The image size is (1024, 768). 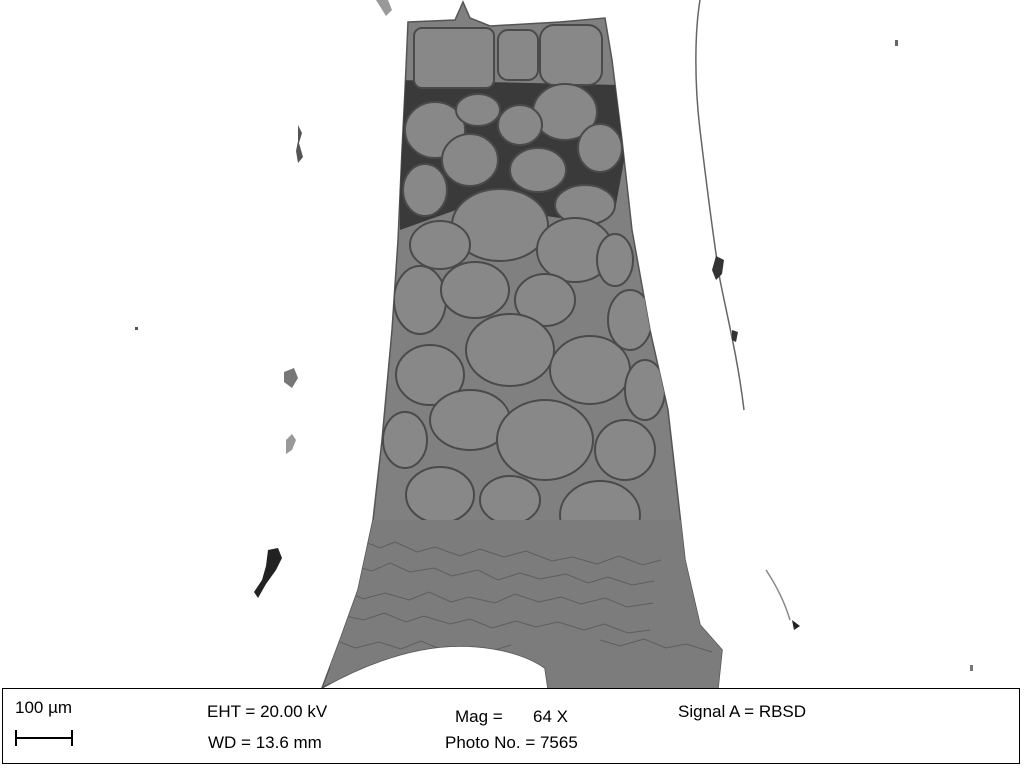 What do you see at coordinates (511, 743) in the screenshot?
I see `photo-number: Photo No. = 7565` at bounding box center [511, 743].